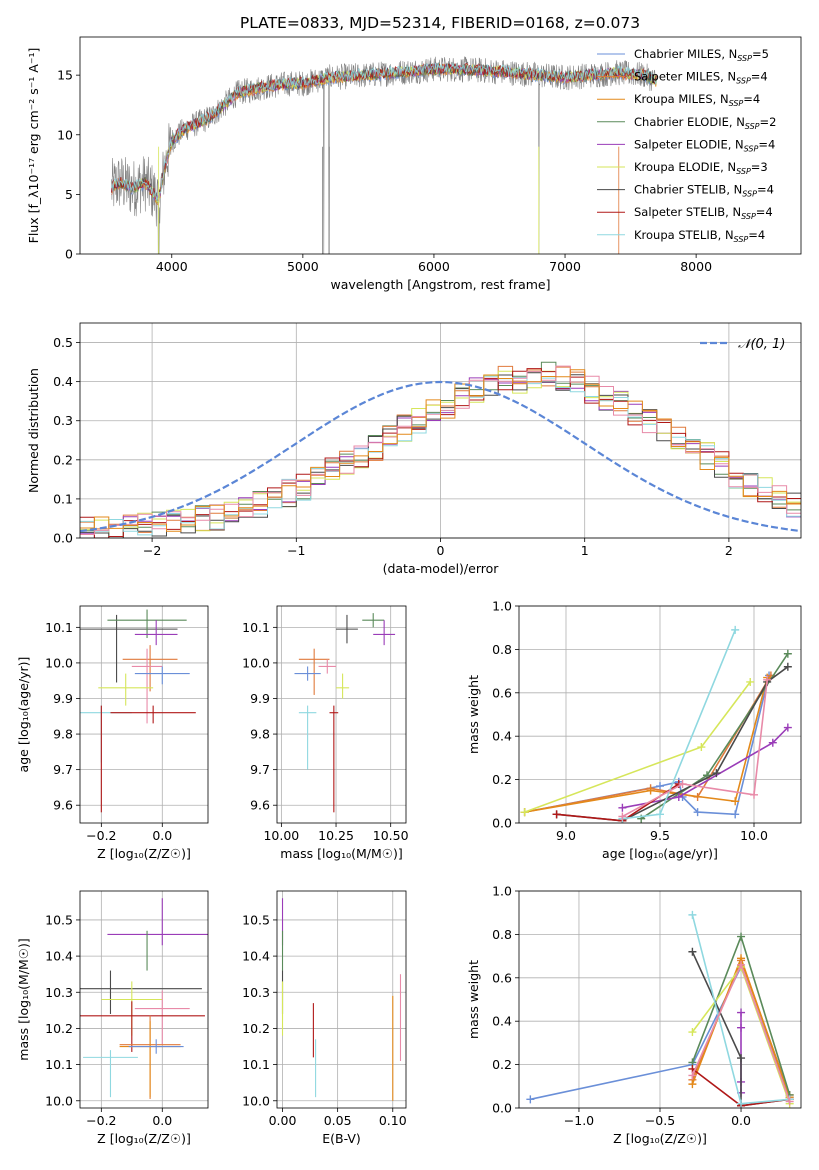 The width and height of the screenshot is (819, 1170). What do you see at coordinates (585, 550) in the screenshot?
I see `x-tick-label: 1` at bounding box center [585, 550].